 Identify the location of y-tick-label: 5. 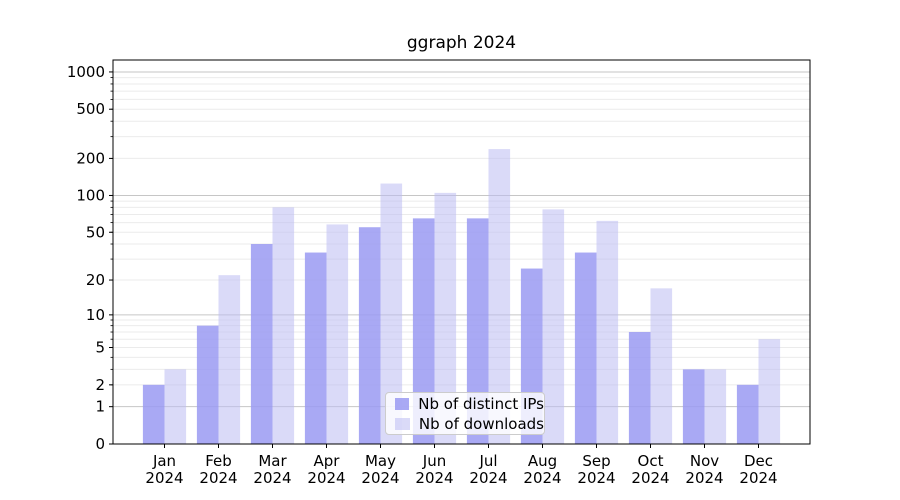
(100, 348).